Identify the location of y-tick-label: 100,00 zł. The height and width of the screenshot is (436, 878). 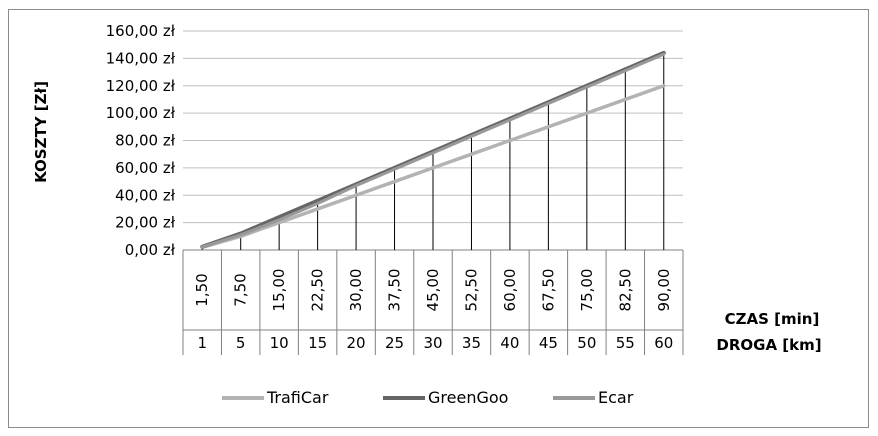
(141, 113).